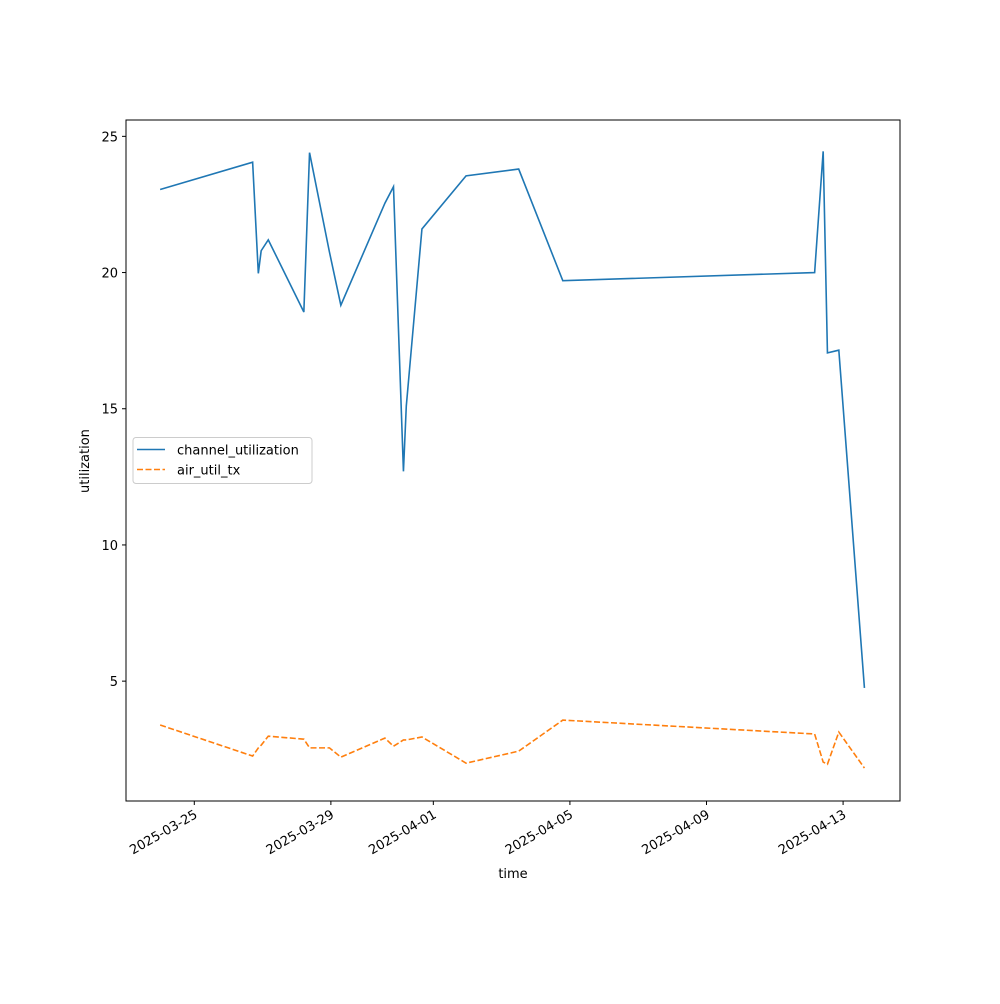 Image resolution: width=1000 pixels, height=1004 pixels. Describe the element at coordinates (512, 744) in the screenshot. I see `data-line` at that location.